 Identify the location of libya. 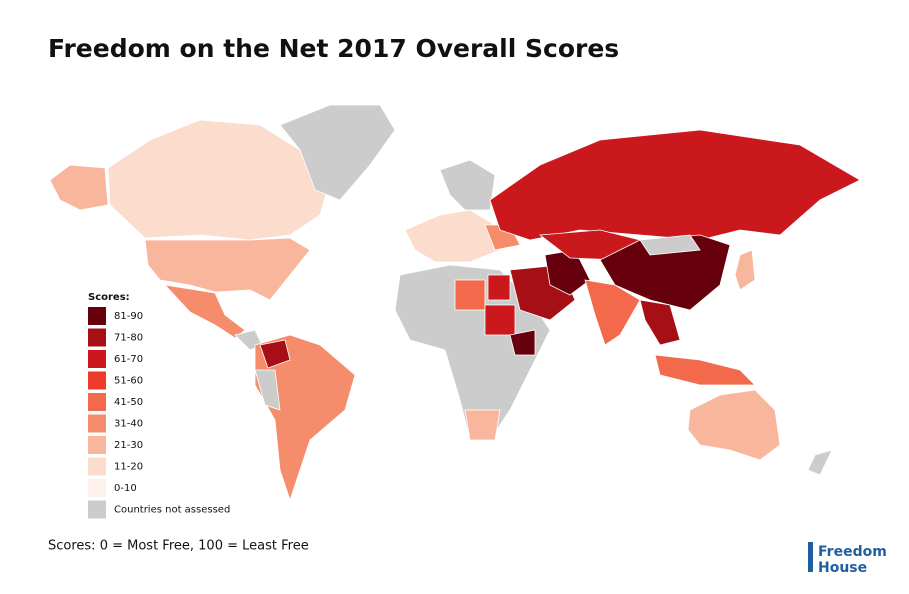
(470, 295).